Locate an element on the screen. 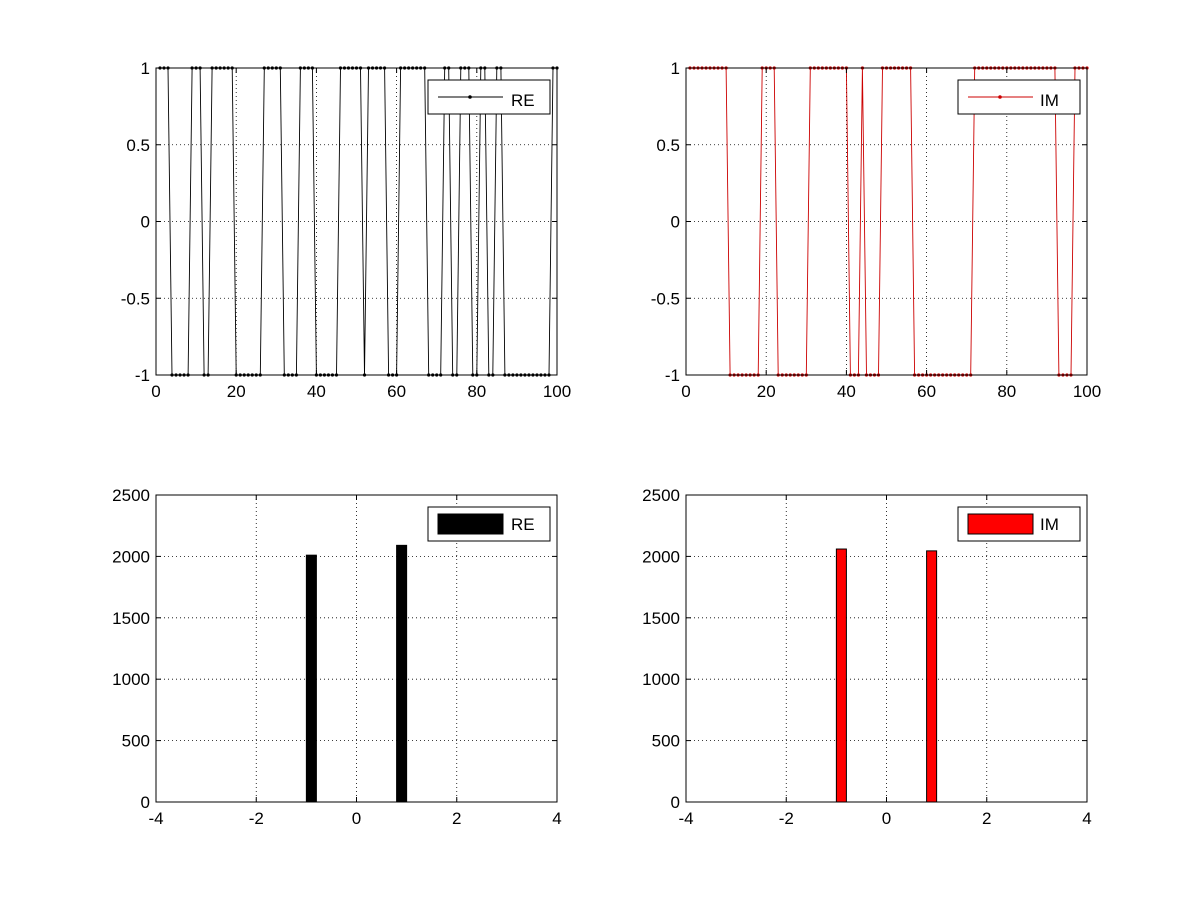  im-plot-y-tick-label: 1 is located at coordinates (675, 68).